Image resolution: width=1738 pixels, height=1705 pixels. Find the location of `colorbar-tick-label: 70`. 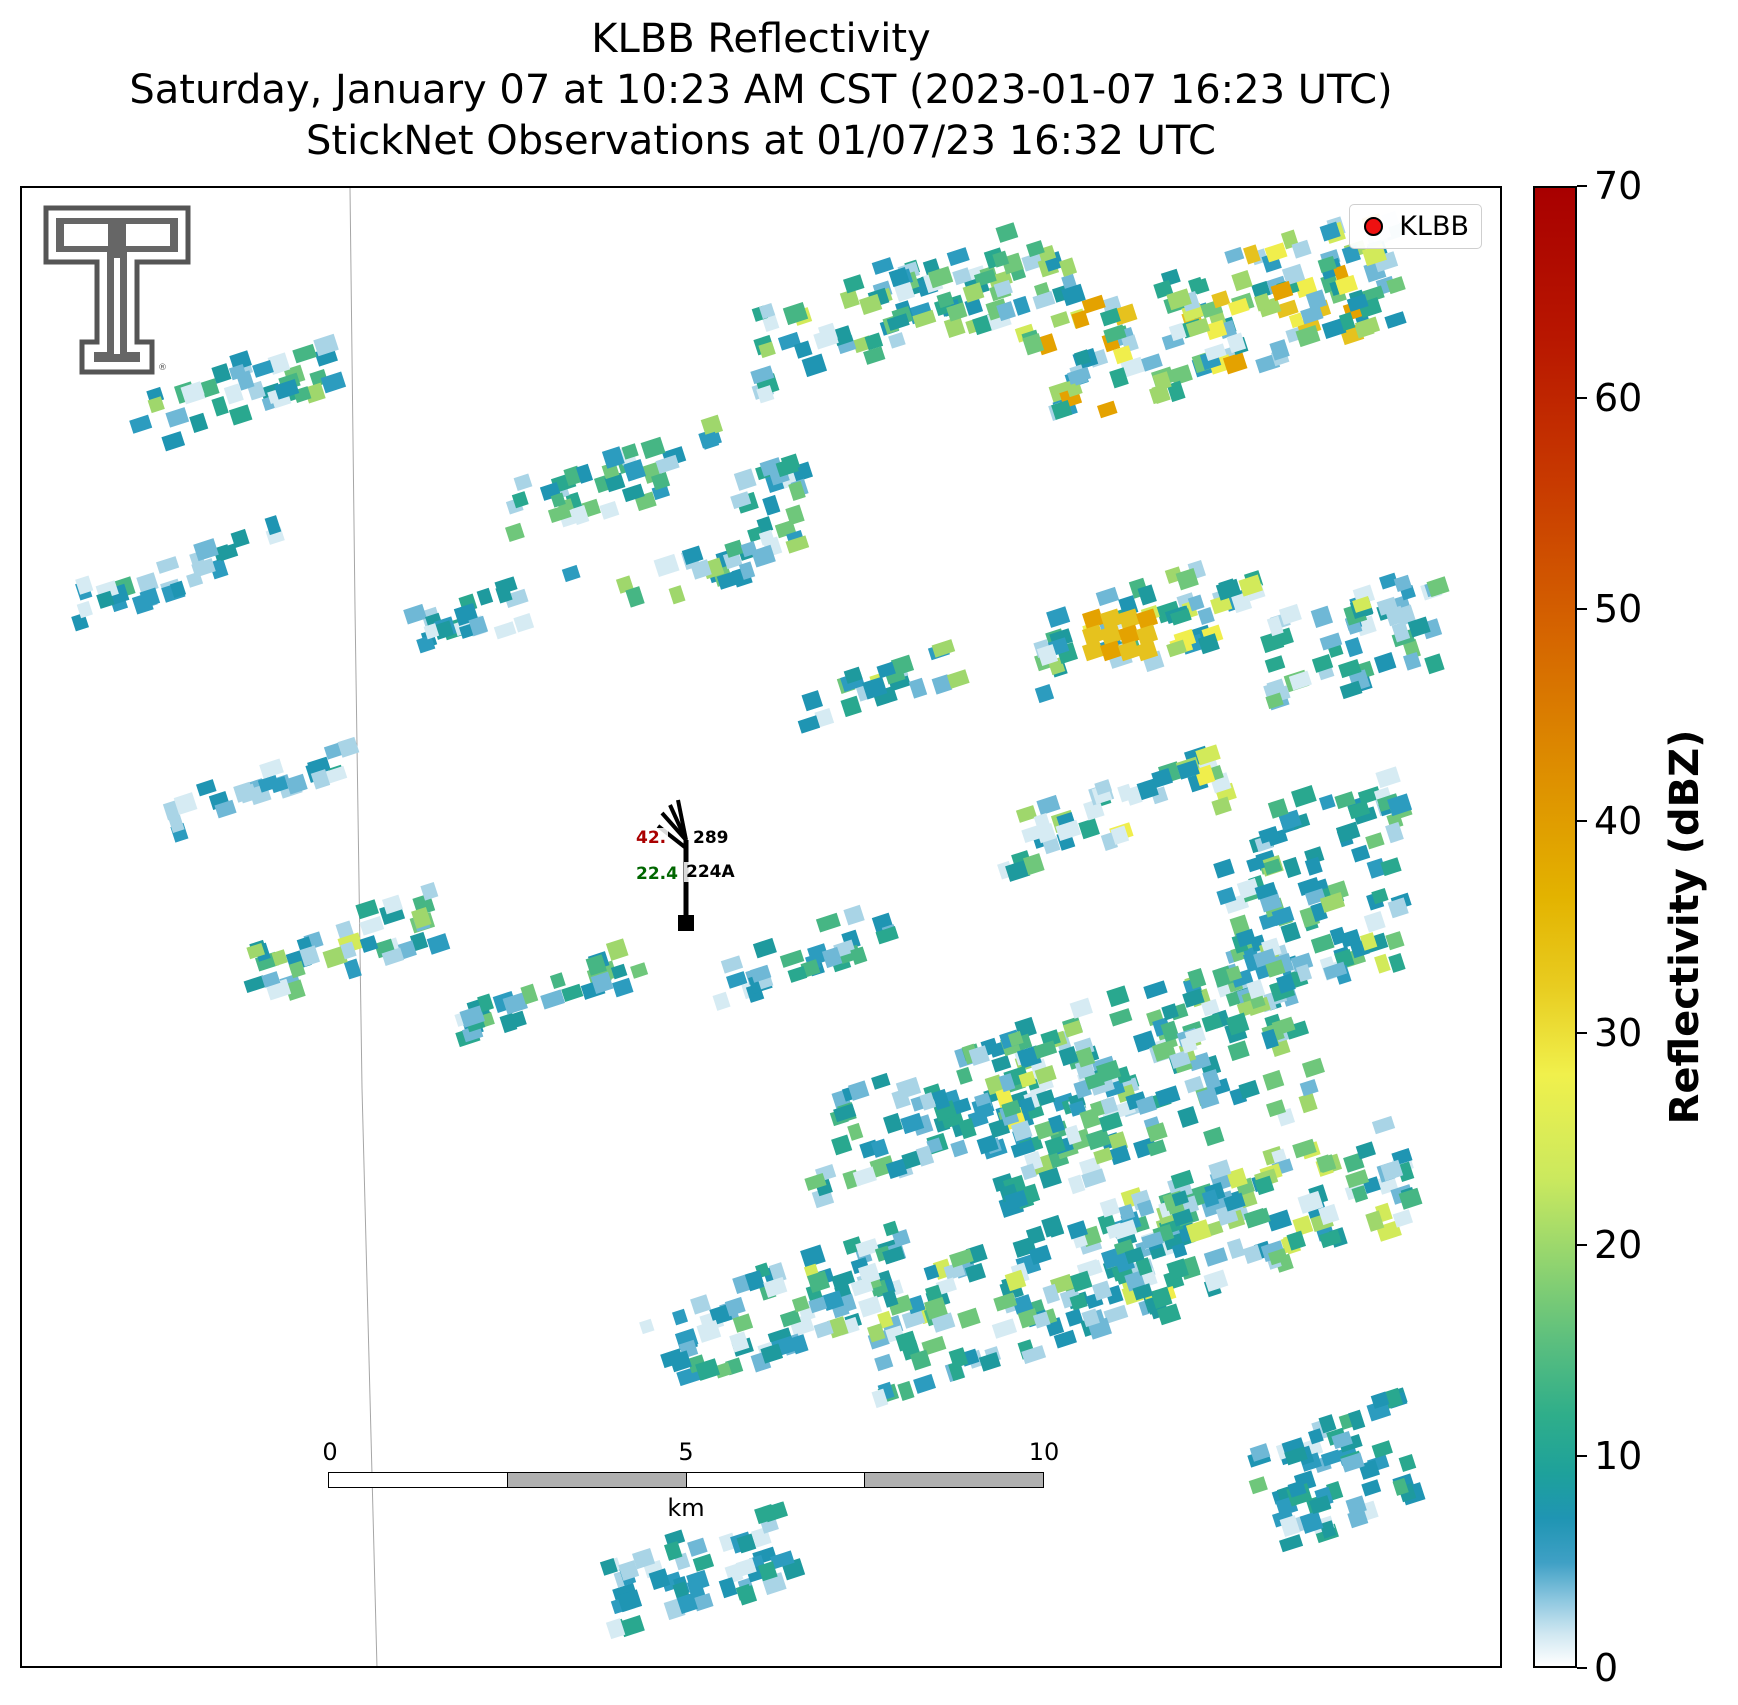

colorbar-tick-label: 70 is located at coordinates (1618, 186).